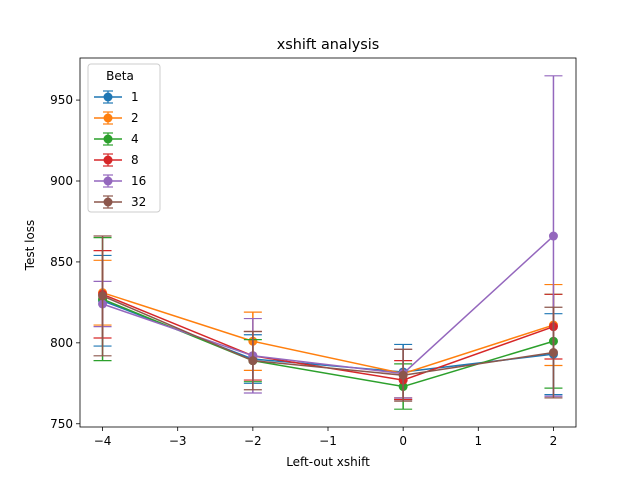 The image size is (640, 480). What do you see at coordinates (61, 181) in the screenshot?
I see `y-tick-label: 900` at bounding box center [61, 181].